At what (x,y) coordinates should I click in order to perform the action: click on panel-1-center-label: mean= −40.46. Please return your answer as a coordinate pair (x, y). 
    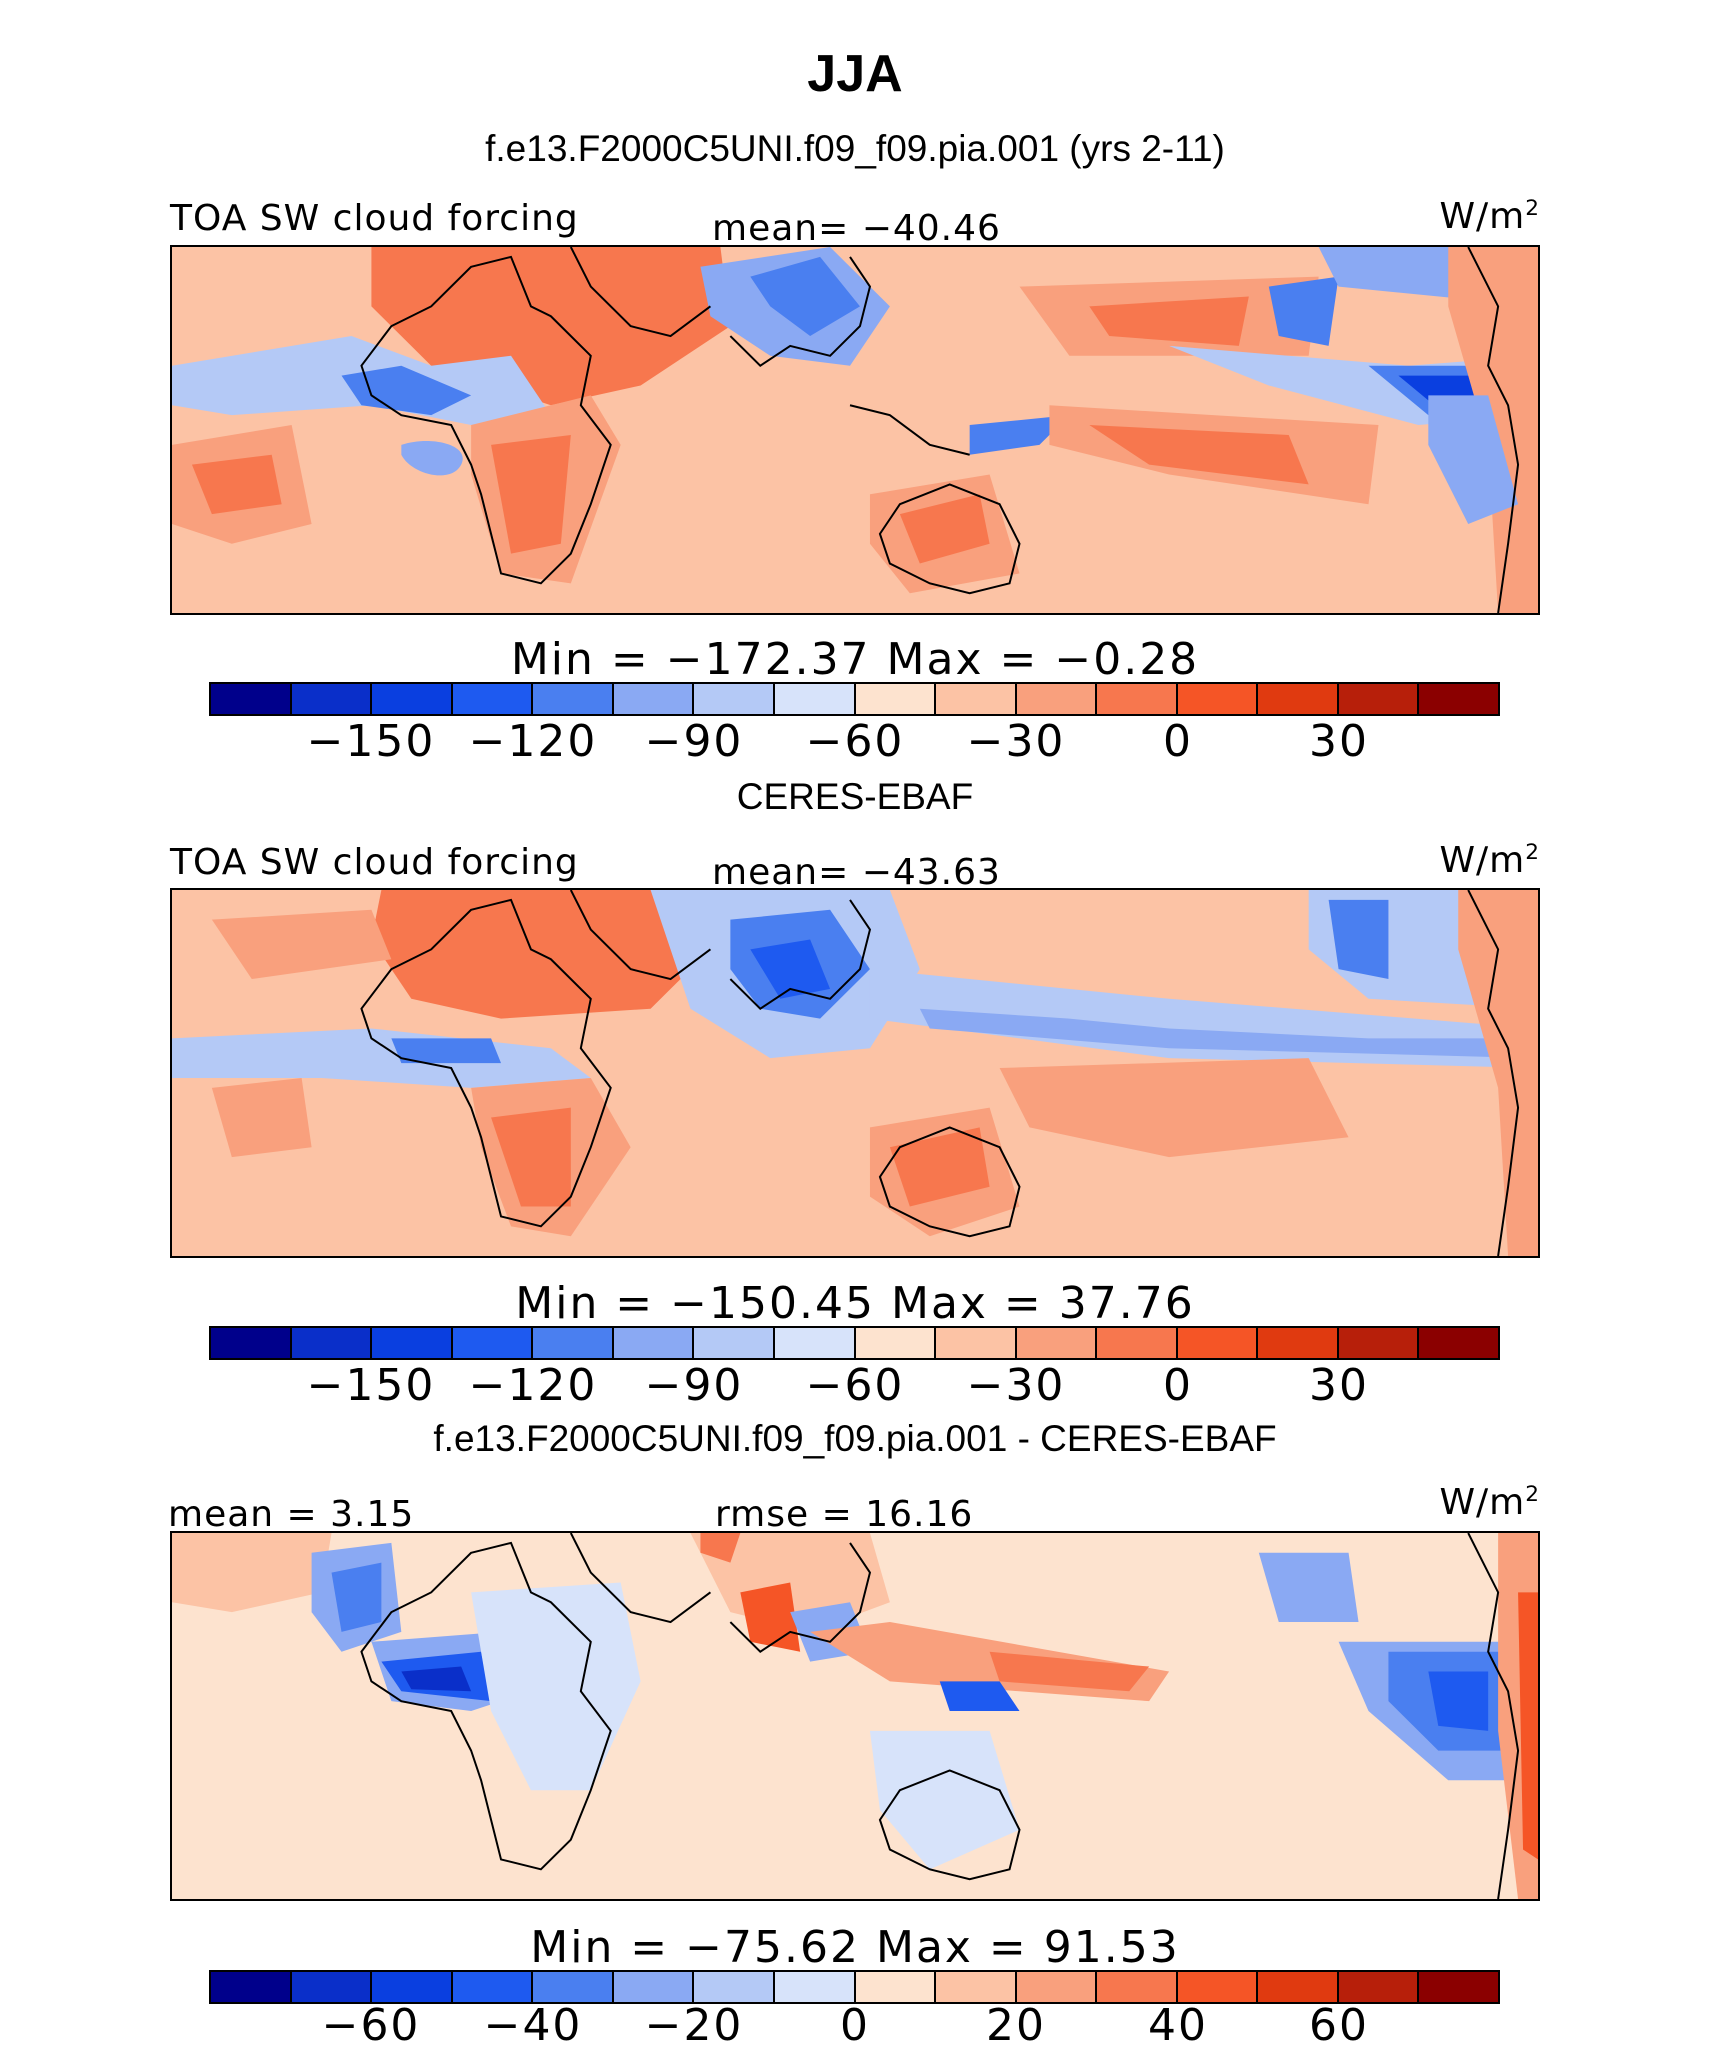
    Looking at the image, I should click on (856, 228).